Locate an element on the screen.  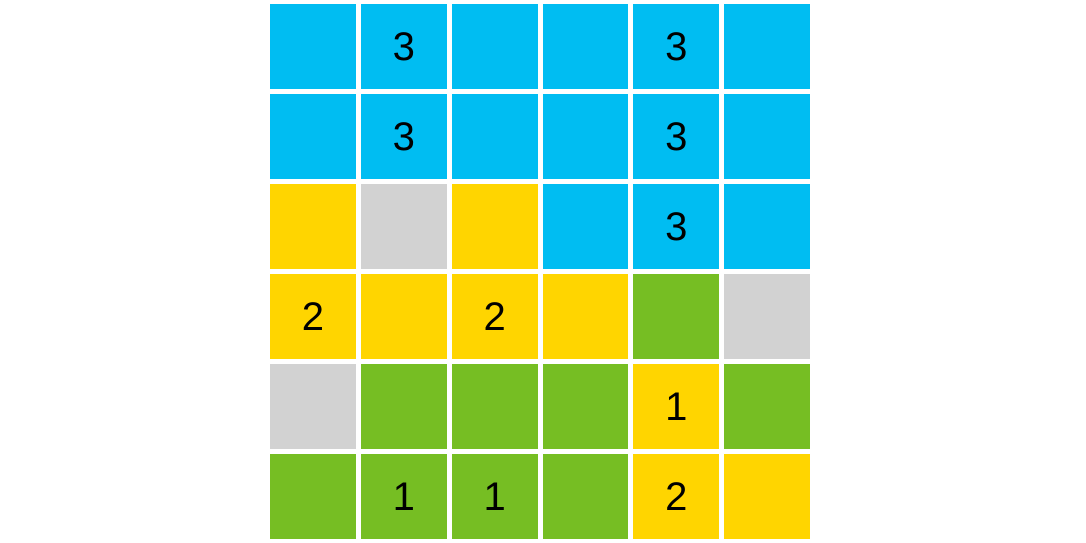
grid-cell-r1c0 is located at coordinates (313, 136).